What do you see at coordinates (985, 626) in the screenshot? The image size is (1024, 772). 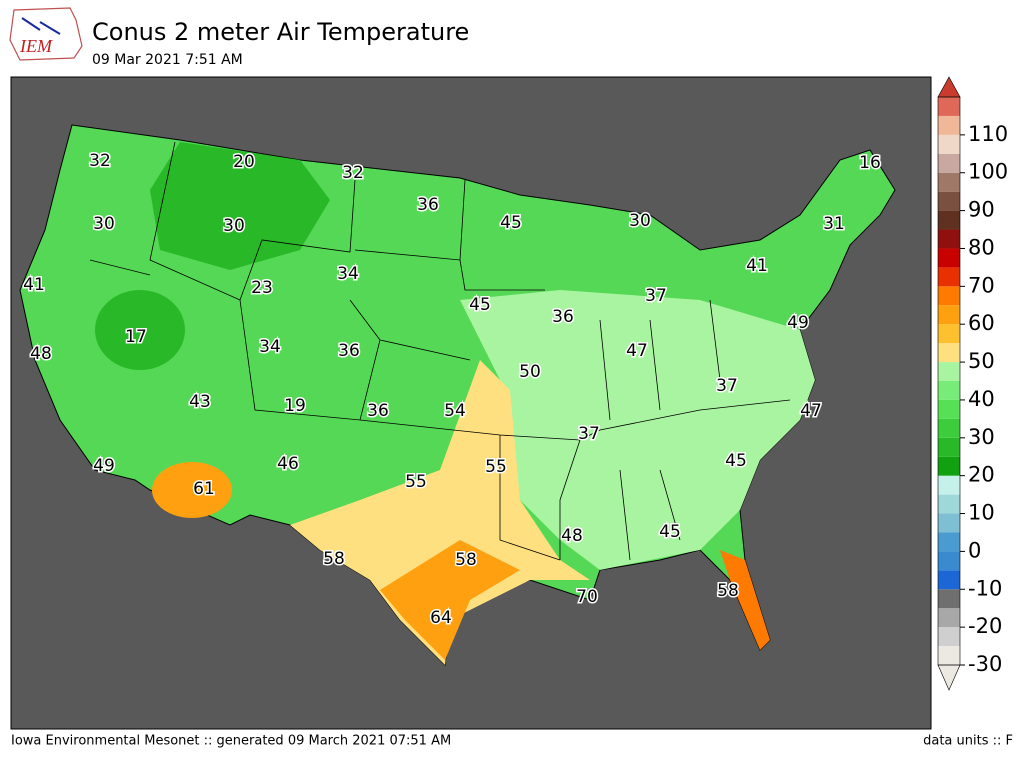 I see `colorbar-tick-label: -20` at bounding box center [985, 626].